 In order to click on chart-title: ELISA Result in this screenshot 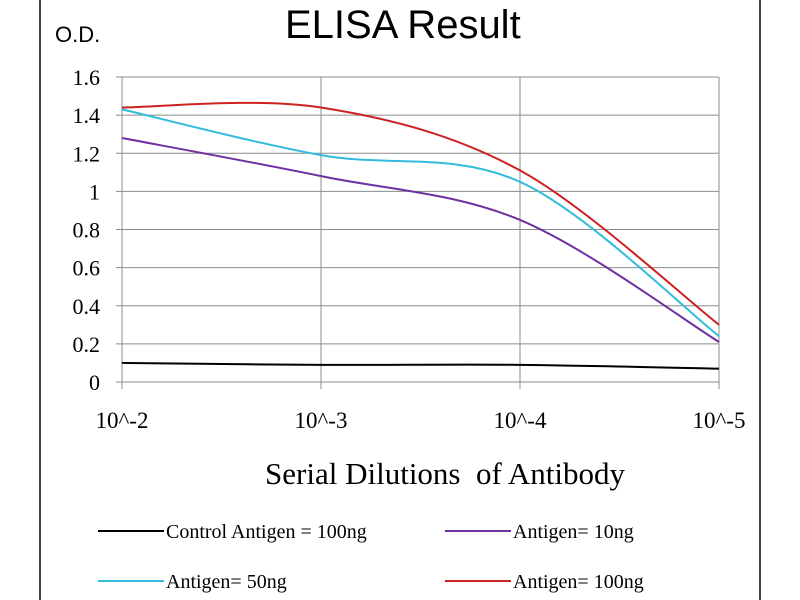, I will do `click(403, 25)`.